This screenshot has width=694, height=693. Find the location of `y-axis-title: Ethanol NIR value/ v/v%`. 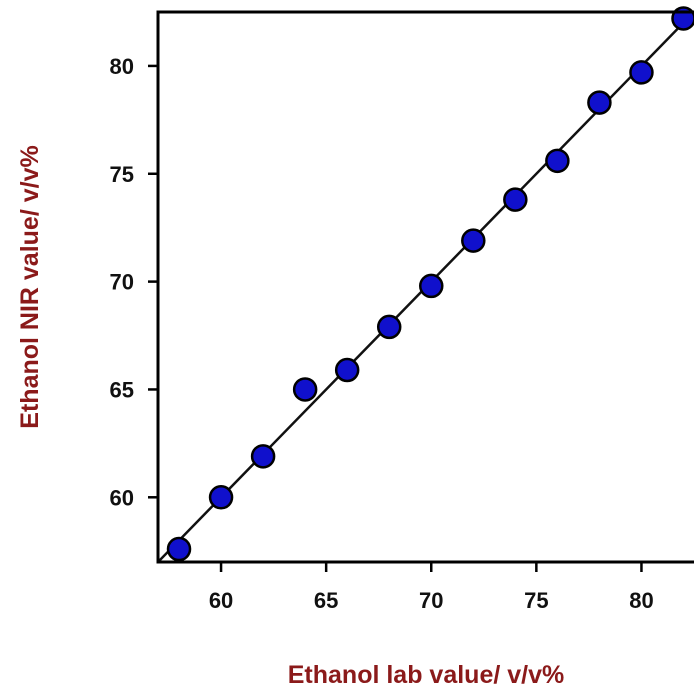

y-axis-title: Ethanol NIR value/ v/v% is located at coordinates (30, 286).